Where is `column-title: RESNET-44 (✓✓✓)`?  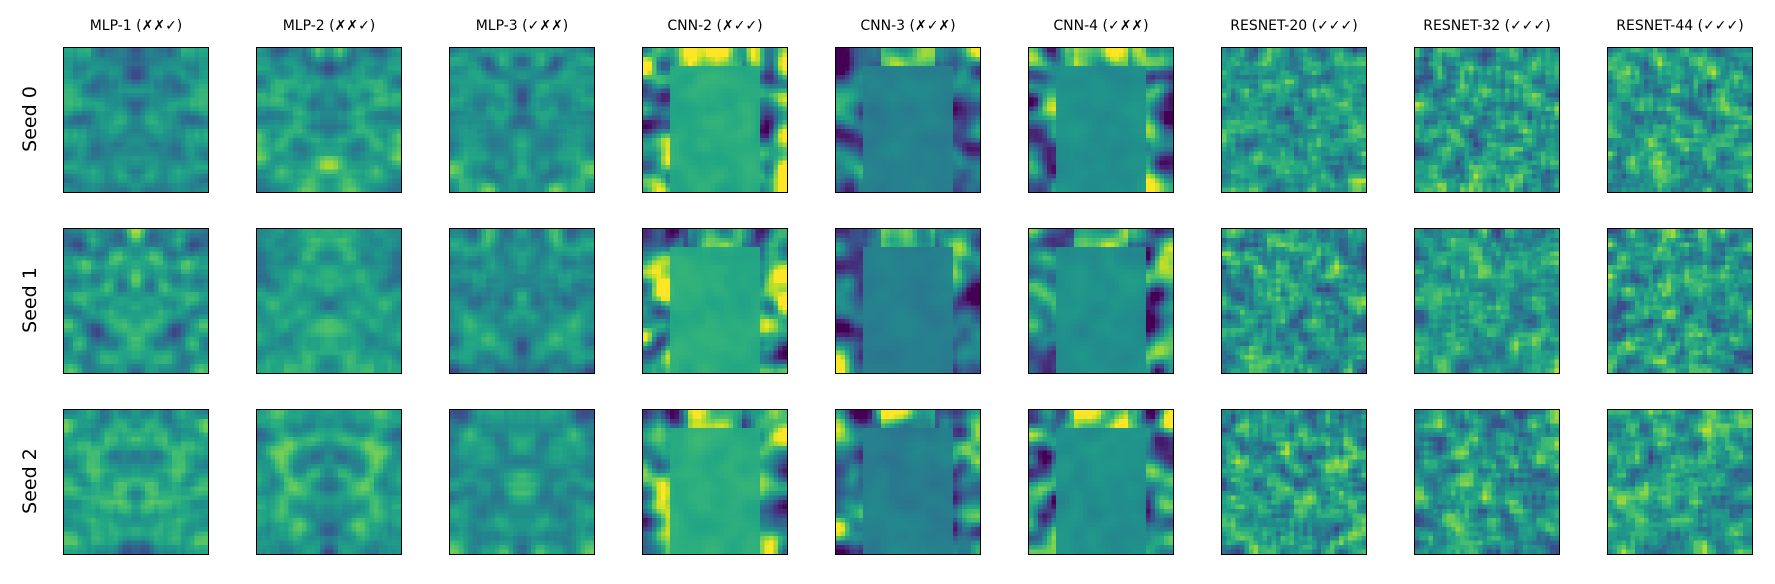 column-title: RESNET-44 (✓✓✓) is located at coordinates (1680, 26).